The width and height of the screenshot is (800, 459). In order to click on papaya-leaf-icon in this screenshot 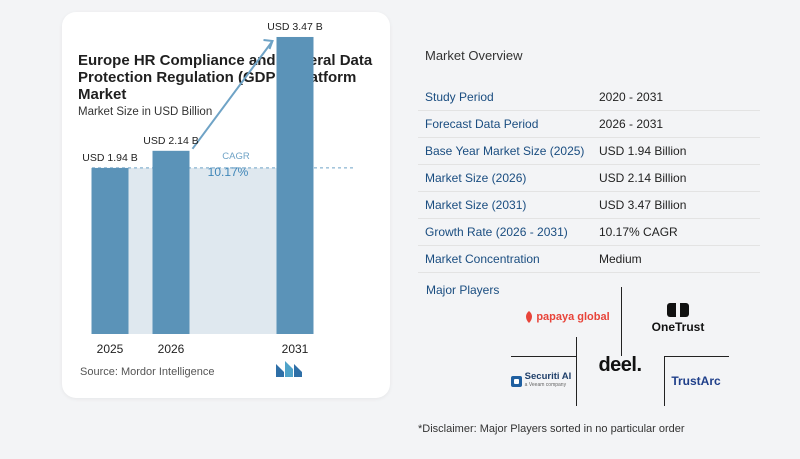, I will do `click(529, 317)`.